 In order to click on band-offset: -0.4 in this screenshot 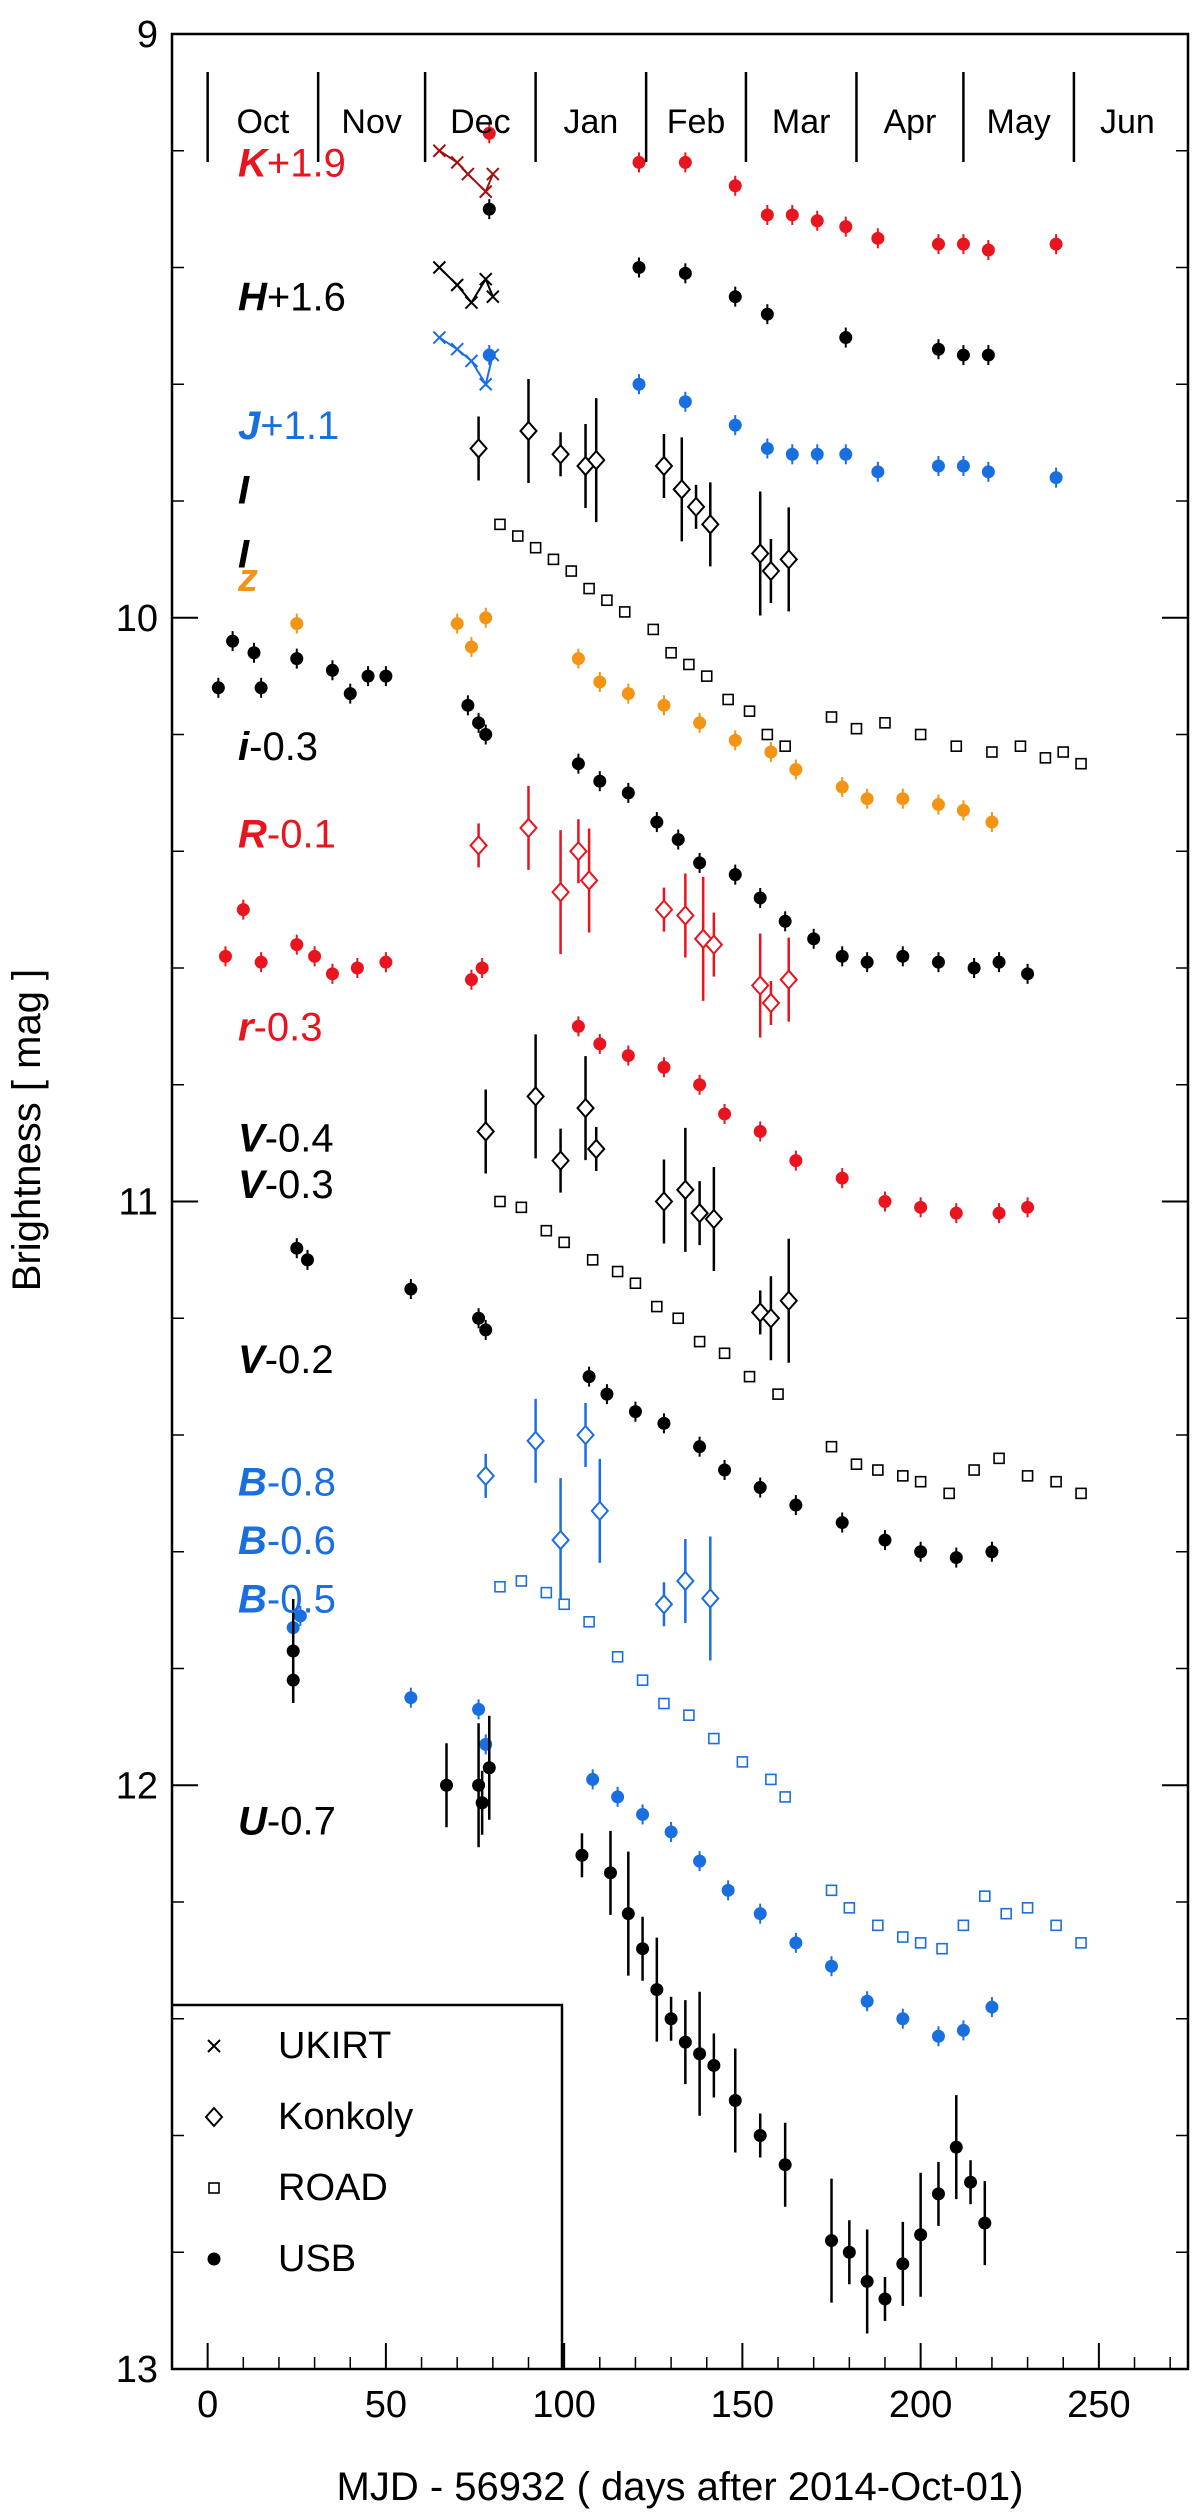, I will do `click(299, 1138)`.